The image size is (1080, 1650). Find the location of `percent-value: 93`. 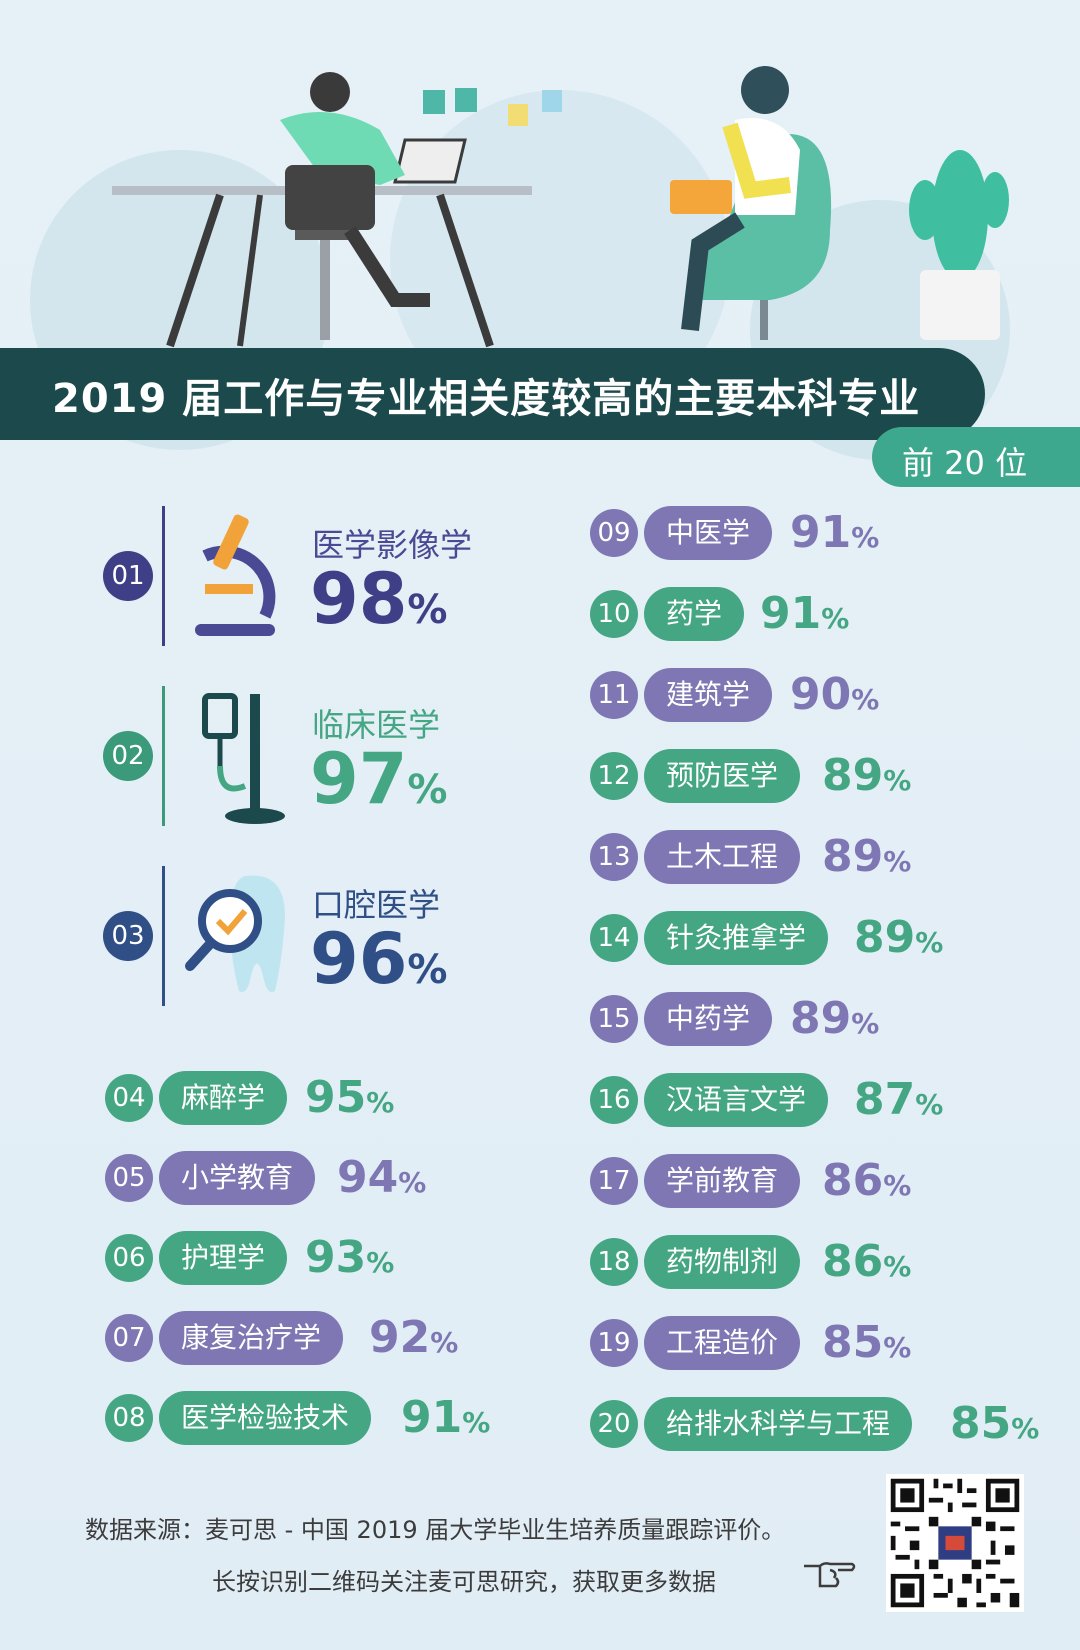

percent-value: 93 is located at coordinates (336, 1257).